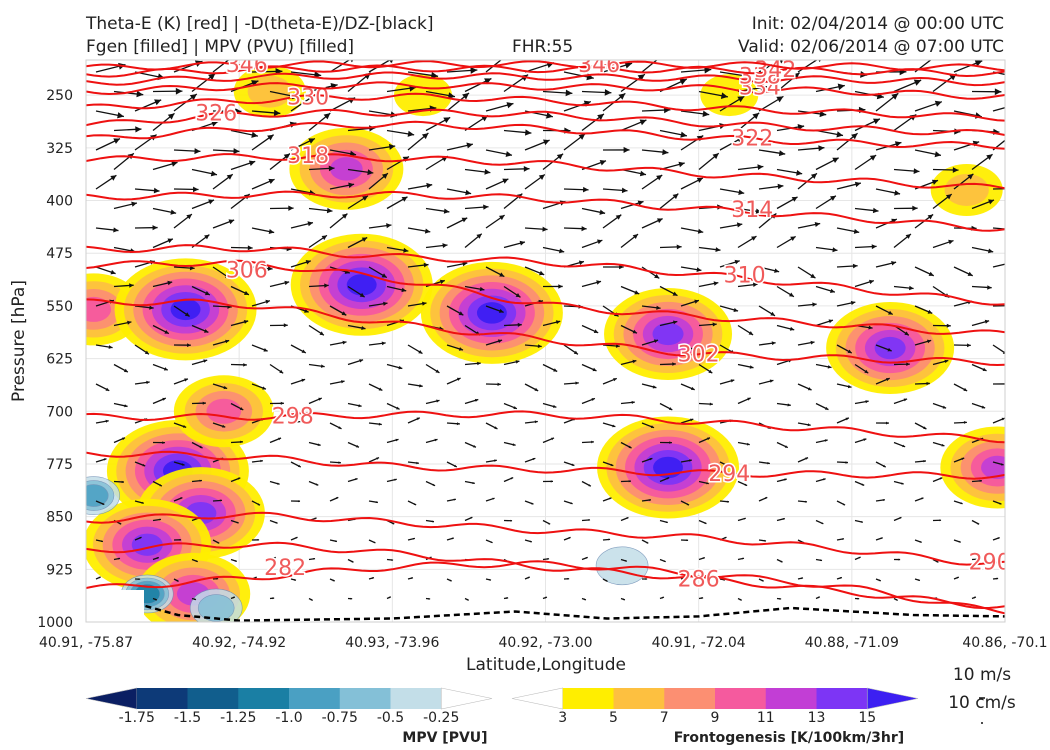  What do you see at coordinates (59, 360) in the screenshot?
I see `y-tick-label: 625` at bounding box center [59, 360].